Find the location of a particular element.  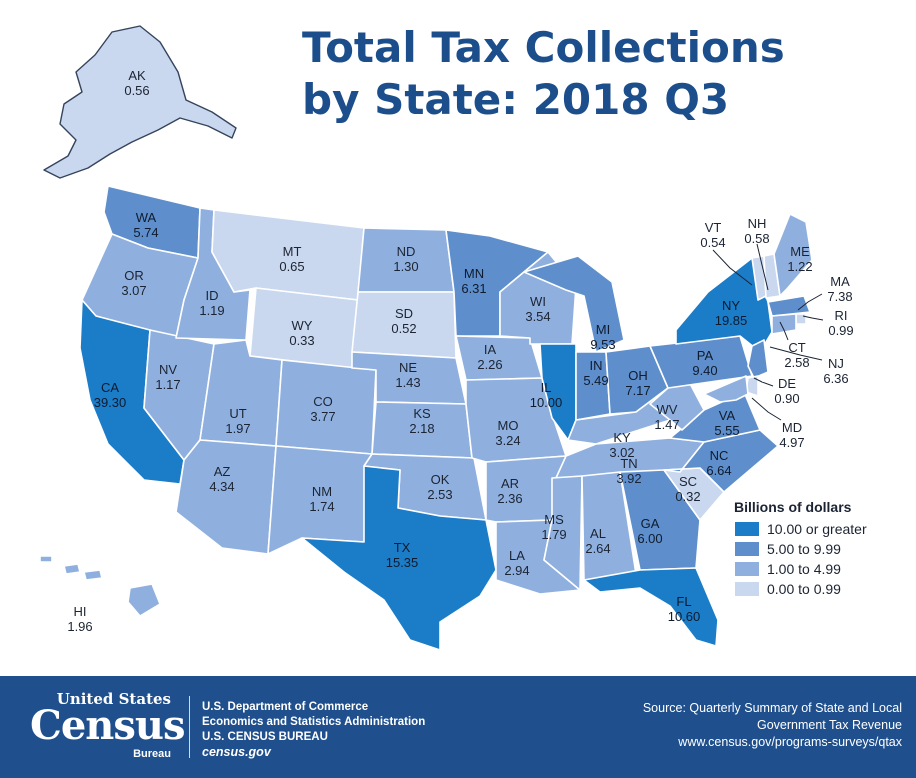

state-value-nd: 1.30 is located at coordinates (405, 266).